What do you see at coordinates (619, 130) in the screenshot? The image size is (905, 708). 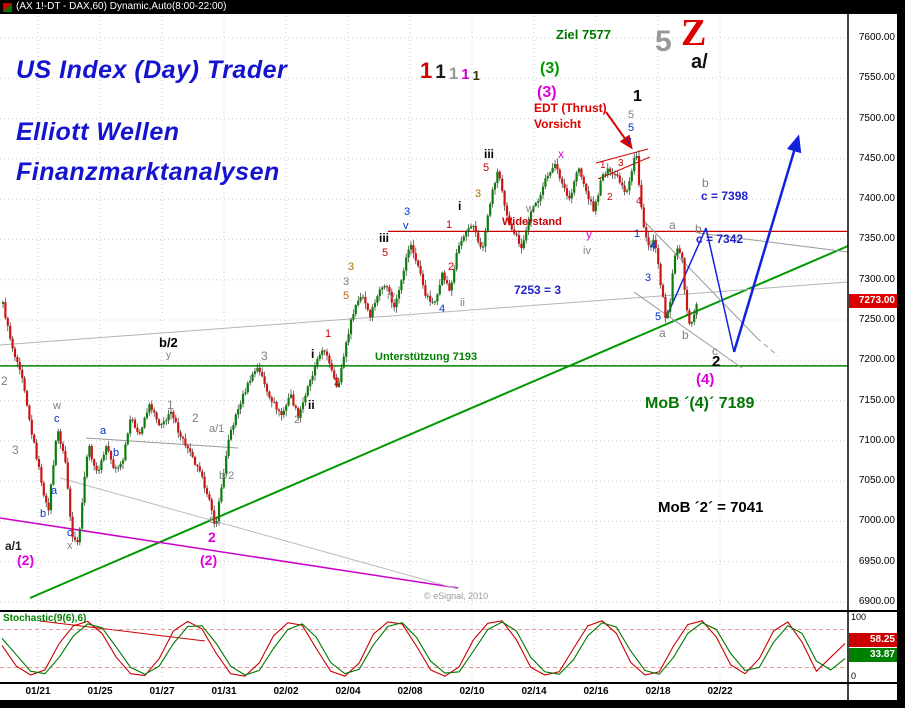 I see `red-edt-arrow` at bounding box center [619, 130].